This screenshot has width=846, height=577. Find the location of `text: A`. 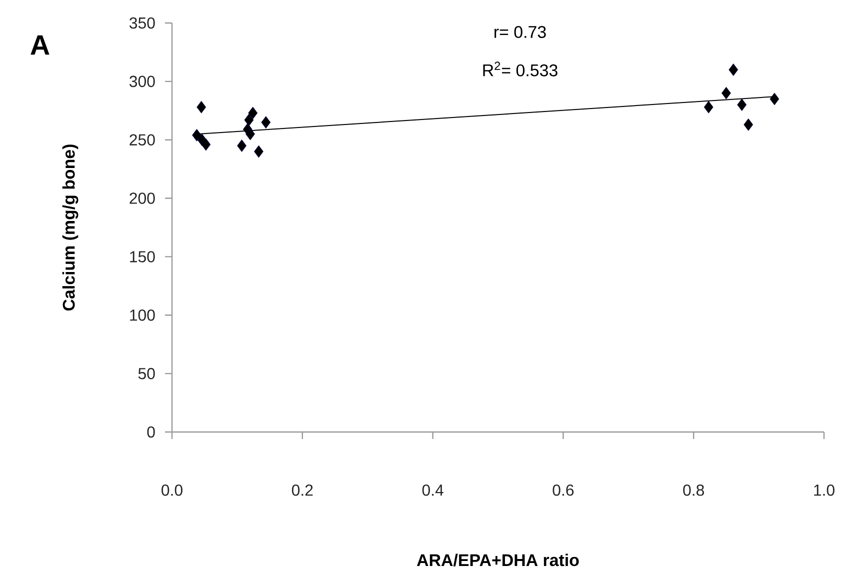

text: A is located at coordinates (40, 45).